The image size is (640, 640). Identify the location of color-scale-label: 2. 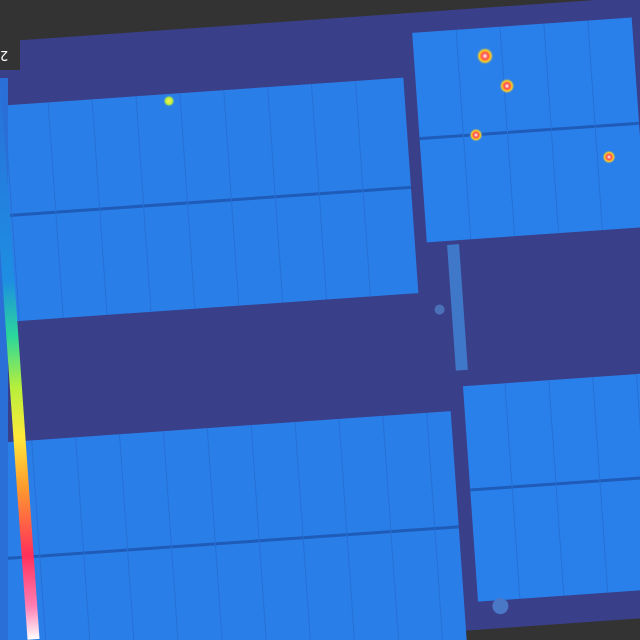
(4, 54).